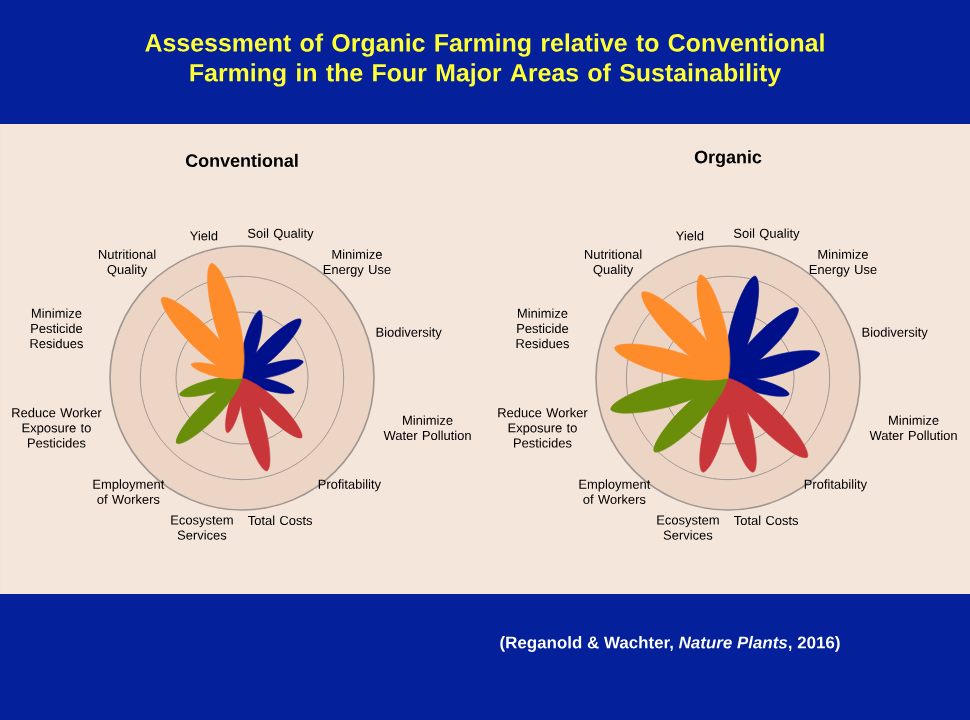 This screenshot has height=720, width=970. What do you see at coordinates (484, 60) in the screenshot?
I see `text: Assessment of Organic Farming relative to Conventional Farming in the Four Major Areas of Sustainability` at bounding box center [484, 60].